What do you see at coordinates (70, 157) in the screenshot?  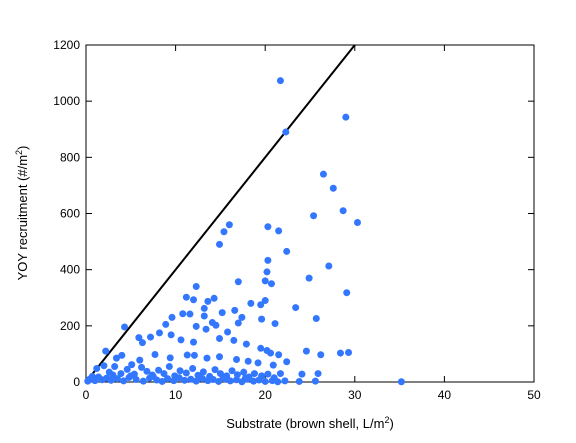 I see `y-tick-label: 800` at bounding box center [70, 157].